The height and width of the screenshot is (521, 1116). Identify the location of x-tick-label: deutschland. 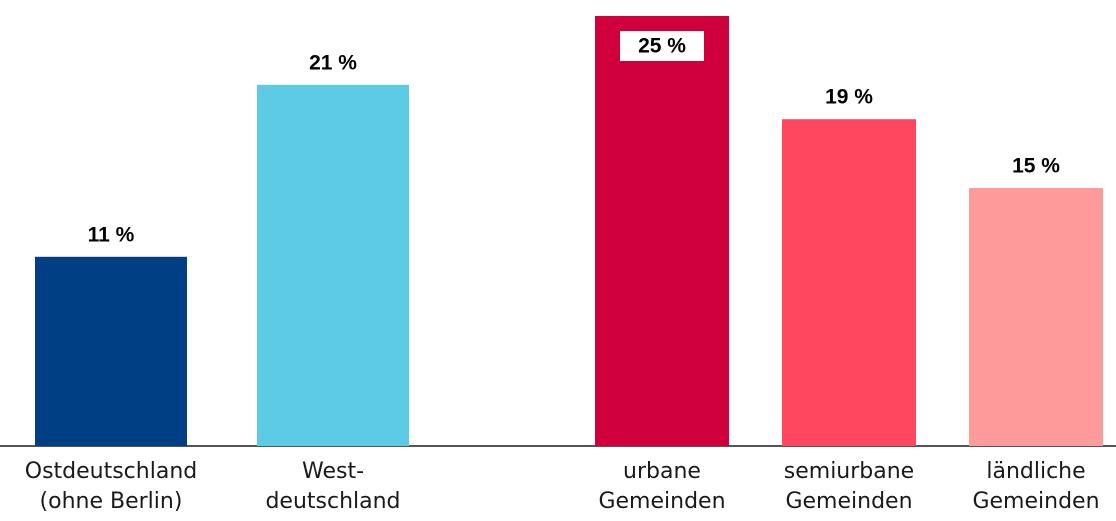
(332, 501).